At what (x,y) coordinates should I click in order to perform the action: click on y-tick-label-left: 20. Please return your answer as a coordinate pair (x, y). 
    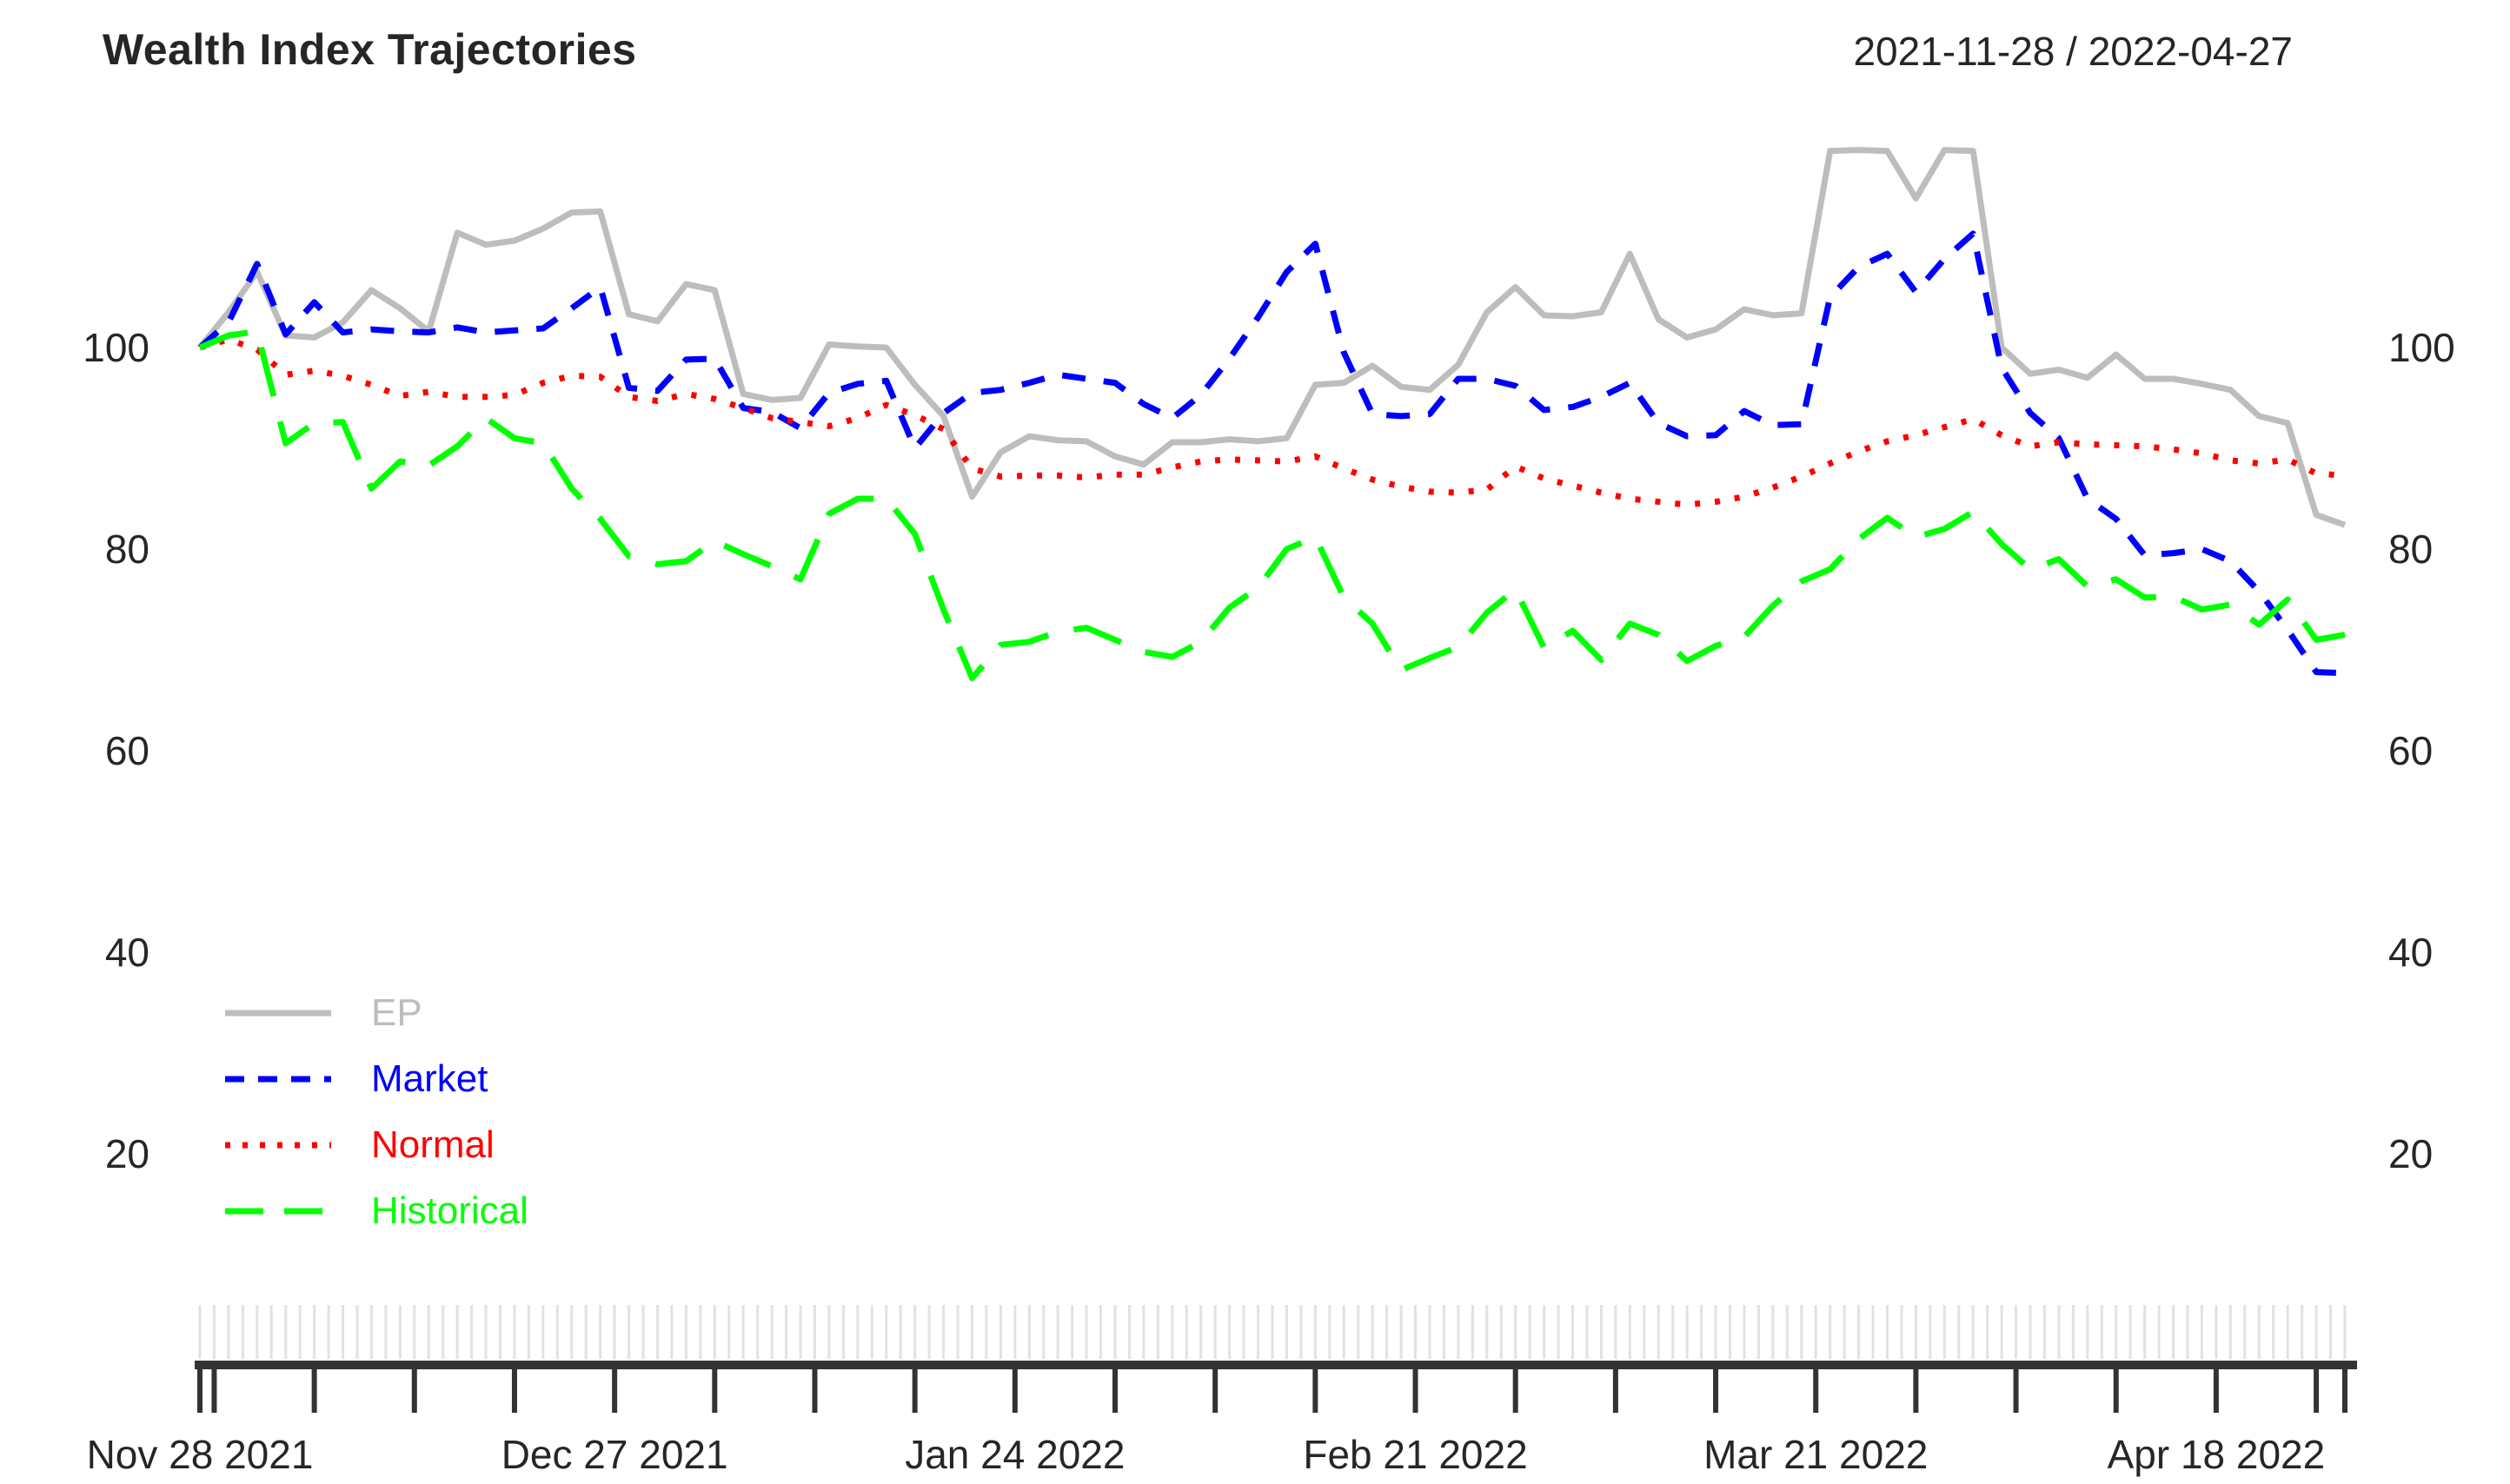
    Looking at the image, I should click on (127, 1153).